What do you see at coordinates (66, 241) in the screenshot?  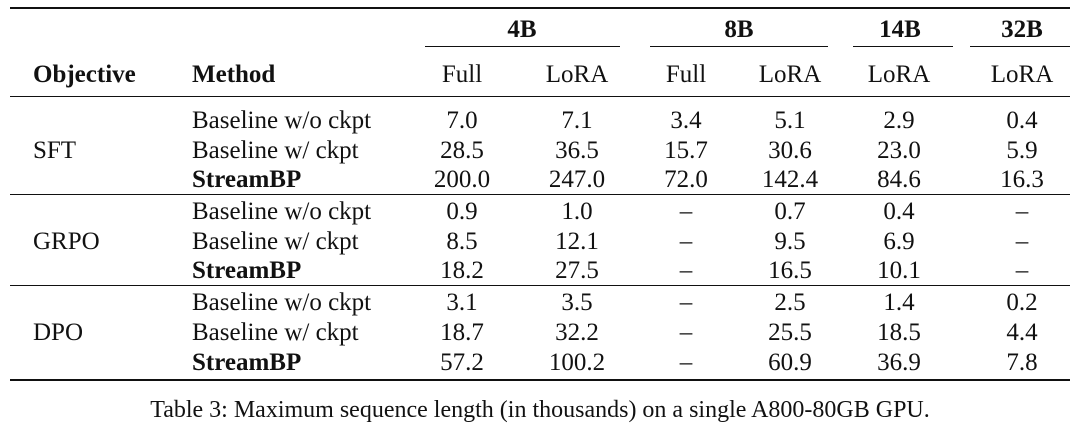 I see `objective-cell: GRPO` at bounding box center [66, 241].